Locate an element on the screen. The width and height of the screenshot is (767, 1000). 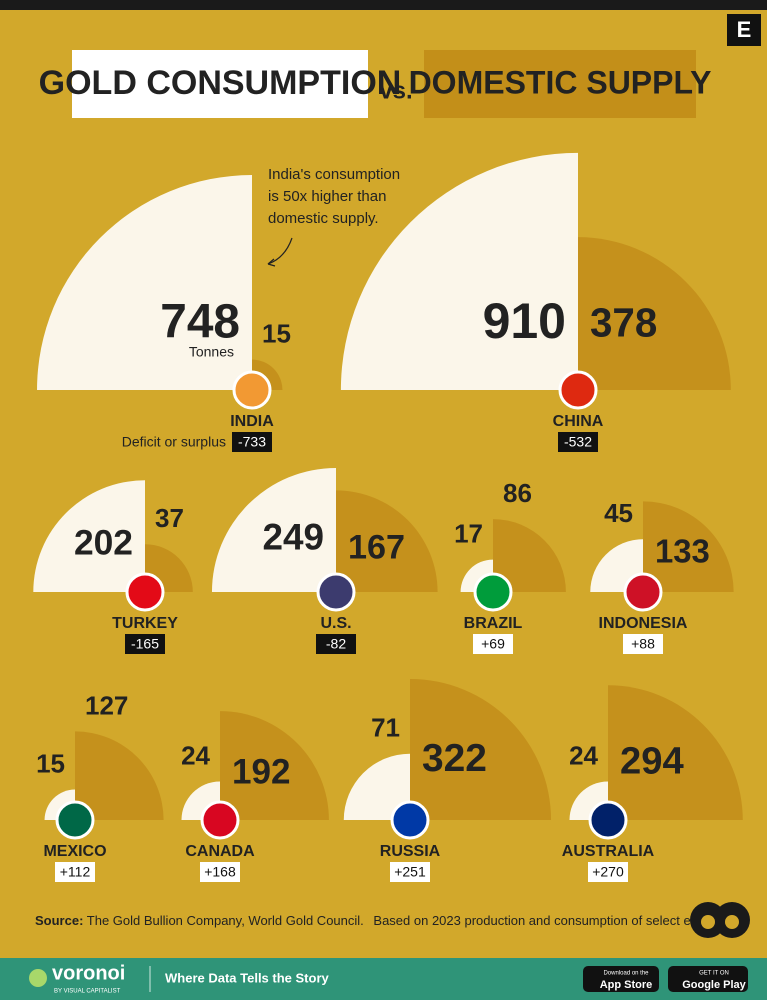
annotation-line: India's consumption is located at coordinates (334, 174).